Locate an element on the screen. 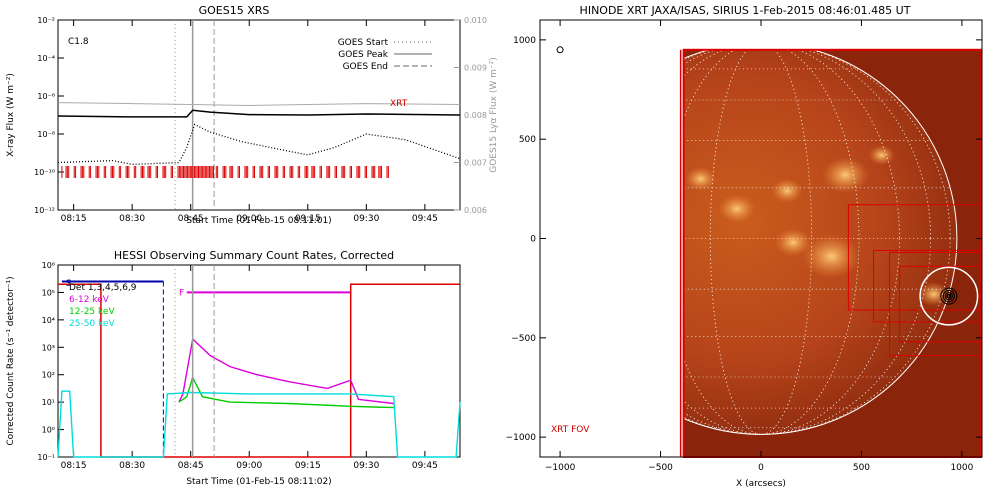 The image size is (1000, 500). goes-y2-tick-label: 0.010 is located at coordinates (475, 20).